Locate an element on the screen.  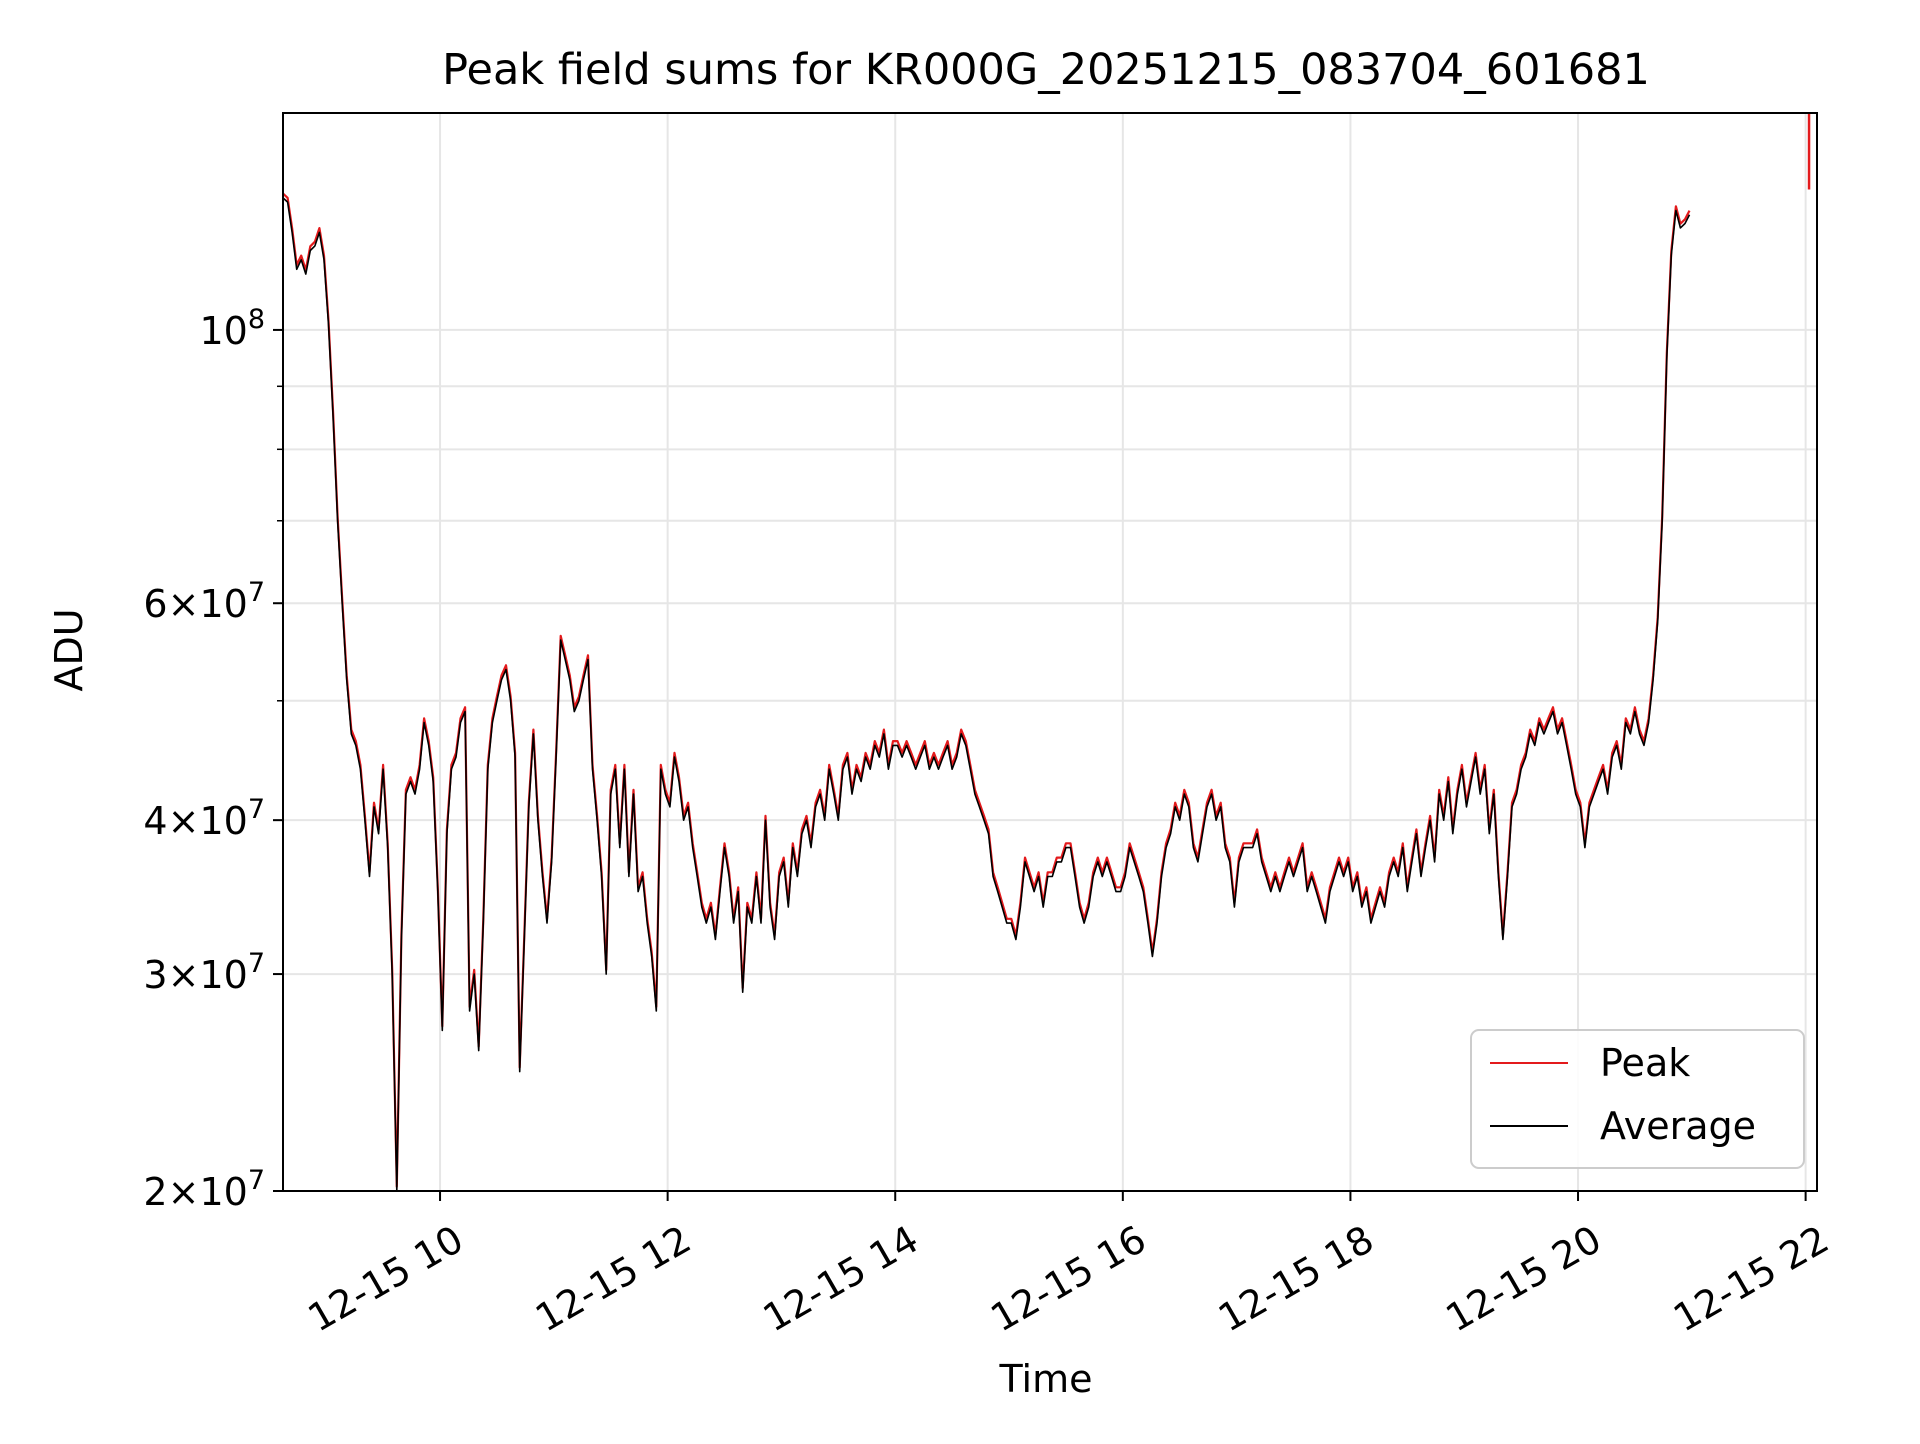
x-tick-label: 12-15 18 is located at coordinates (1296, 1279).